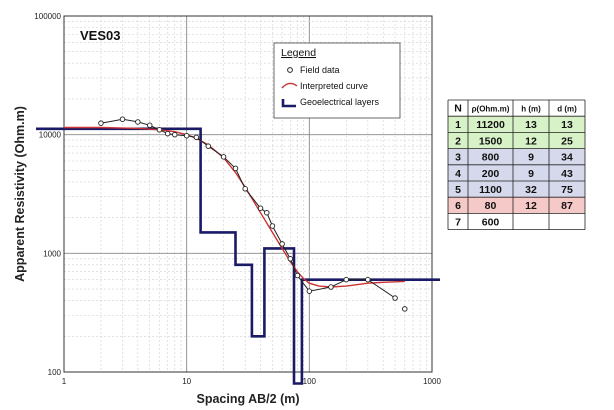 Image resolution: width=614 pixels, height=410 pixels. Describe the element at coordinates (567, 141) in the screenshot. I see `table-cell: 25` at that location.